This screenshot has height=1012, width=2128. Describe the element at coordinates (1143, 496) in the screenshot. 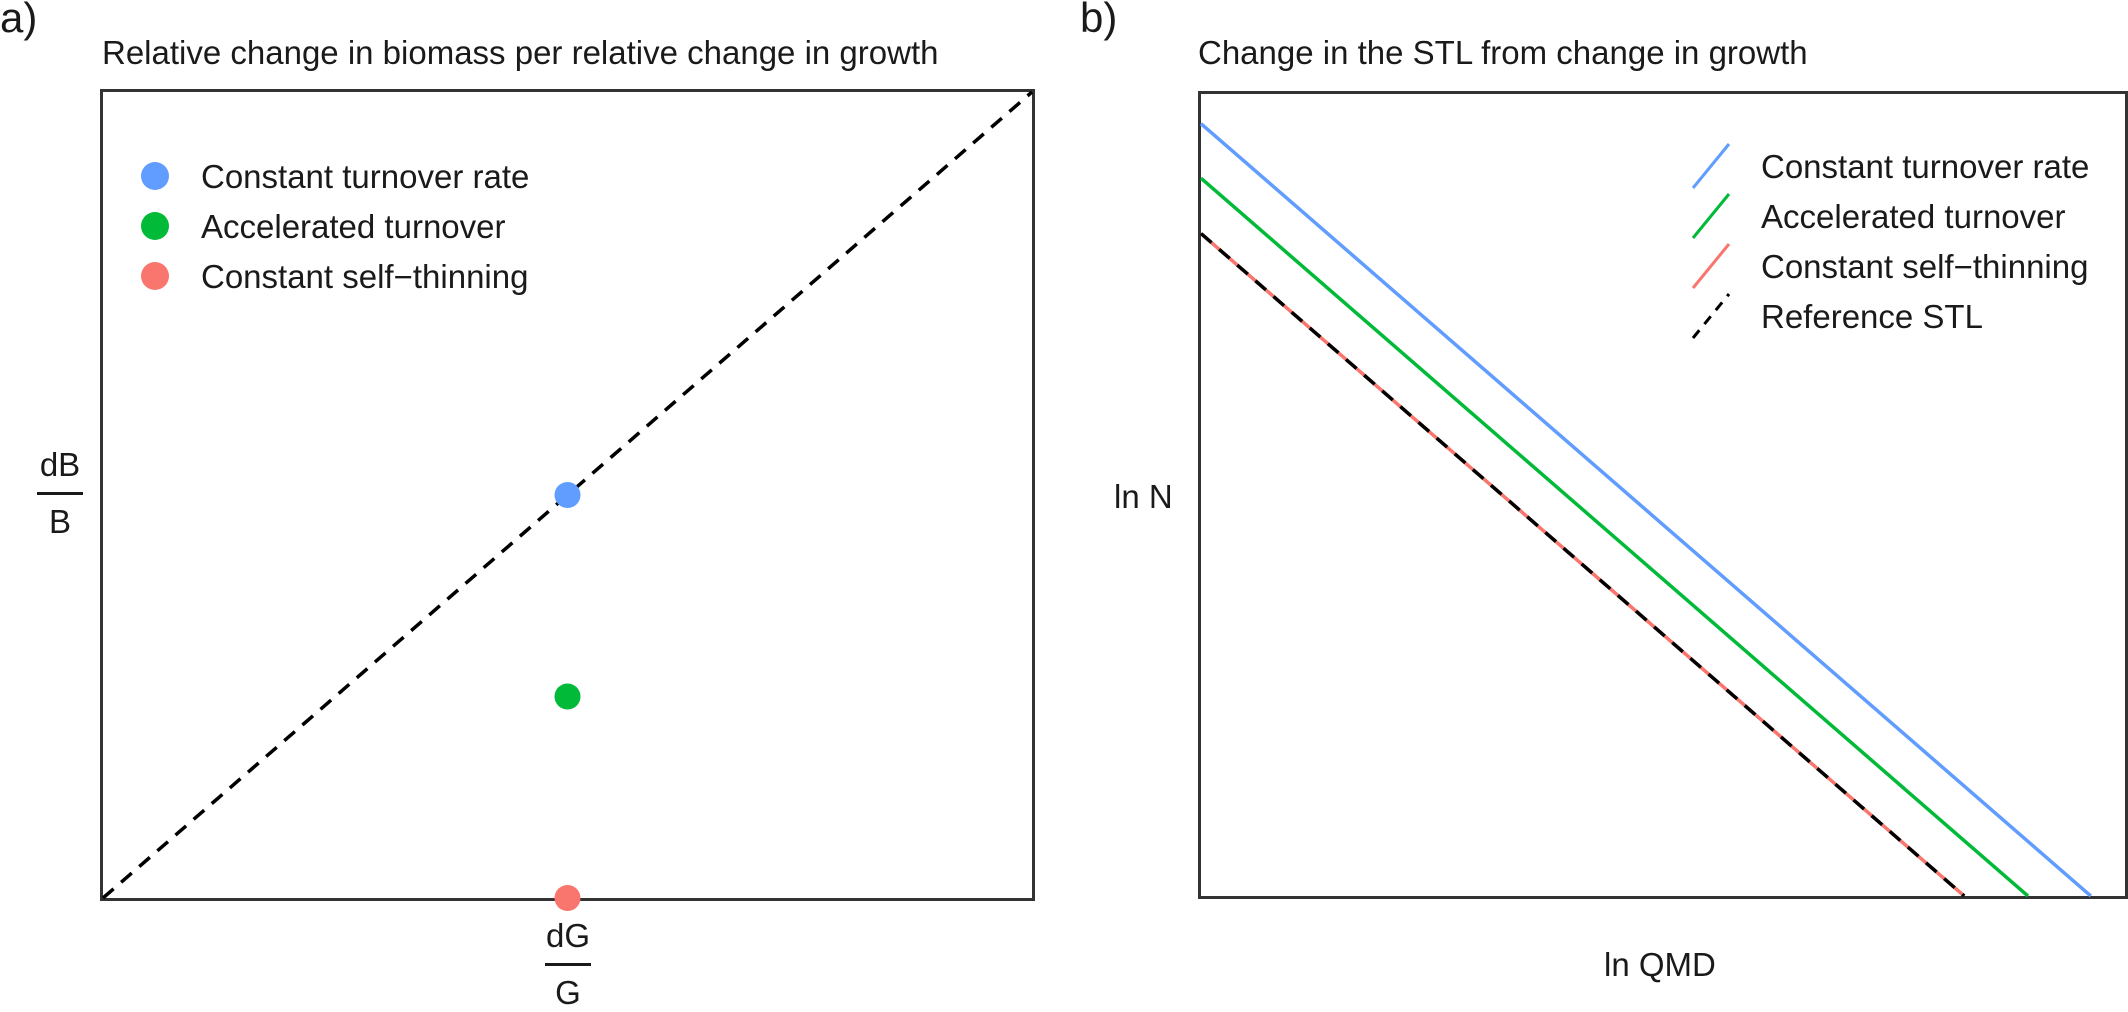

I see `panel-b-y-axis-label: ln N` at that location.